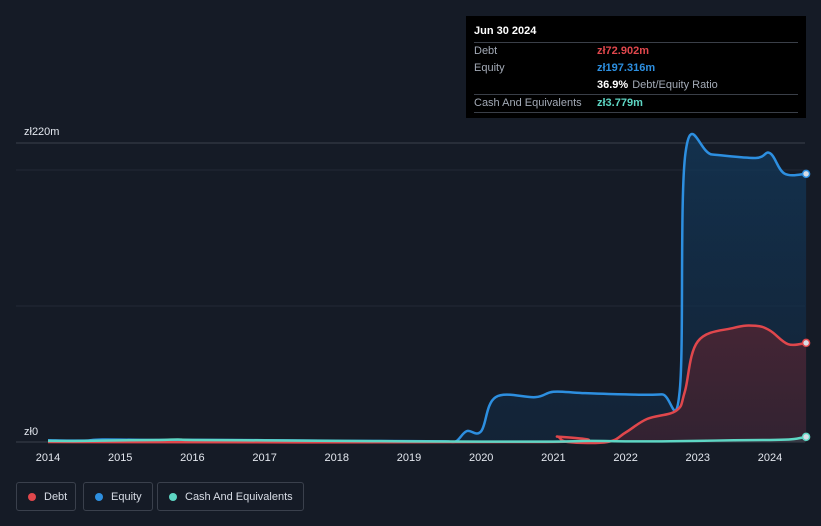 The height and width of the screenshot is (526, 821). Describe the element at coordinates (41, 132) in the screenshot. I see `y-axis-top-label: zł220m` at that location.